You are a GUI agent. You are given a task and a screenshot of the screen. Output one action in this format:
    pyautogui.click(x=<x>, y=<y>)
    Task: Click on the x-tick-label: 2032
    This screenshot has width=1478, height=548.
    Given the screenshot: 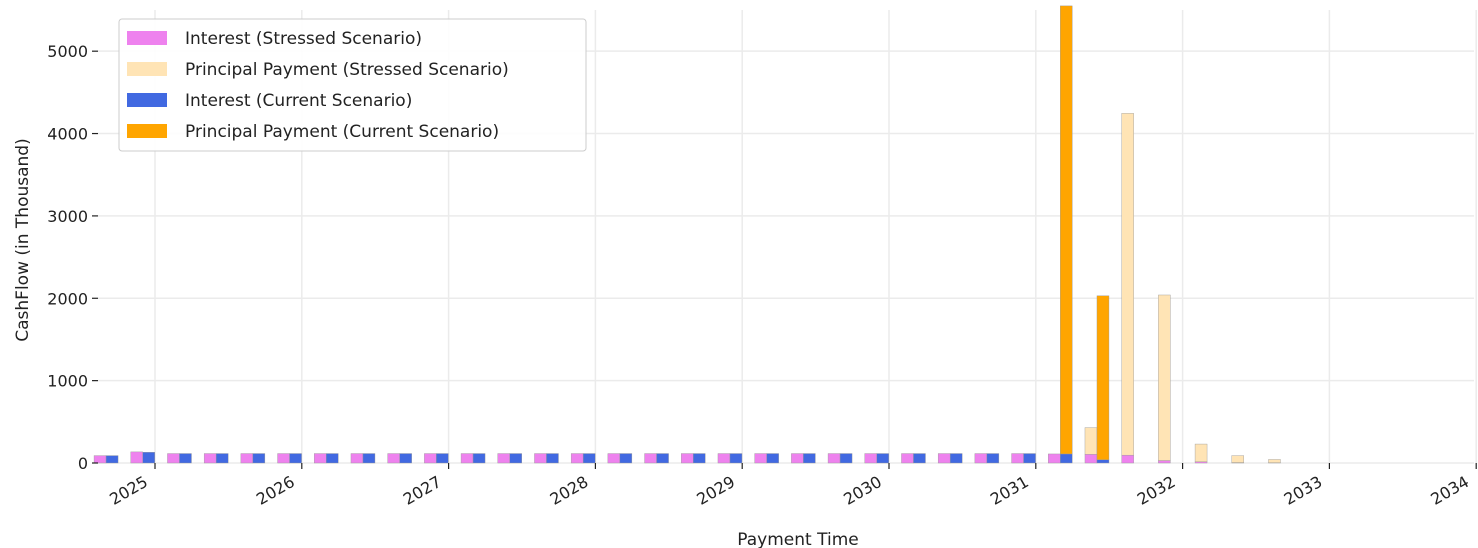 What is the action you would take?
    pyautogui.click(x=1156, y=490)
    